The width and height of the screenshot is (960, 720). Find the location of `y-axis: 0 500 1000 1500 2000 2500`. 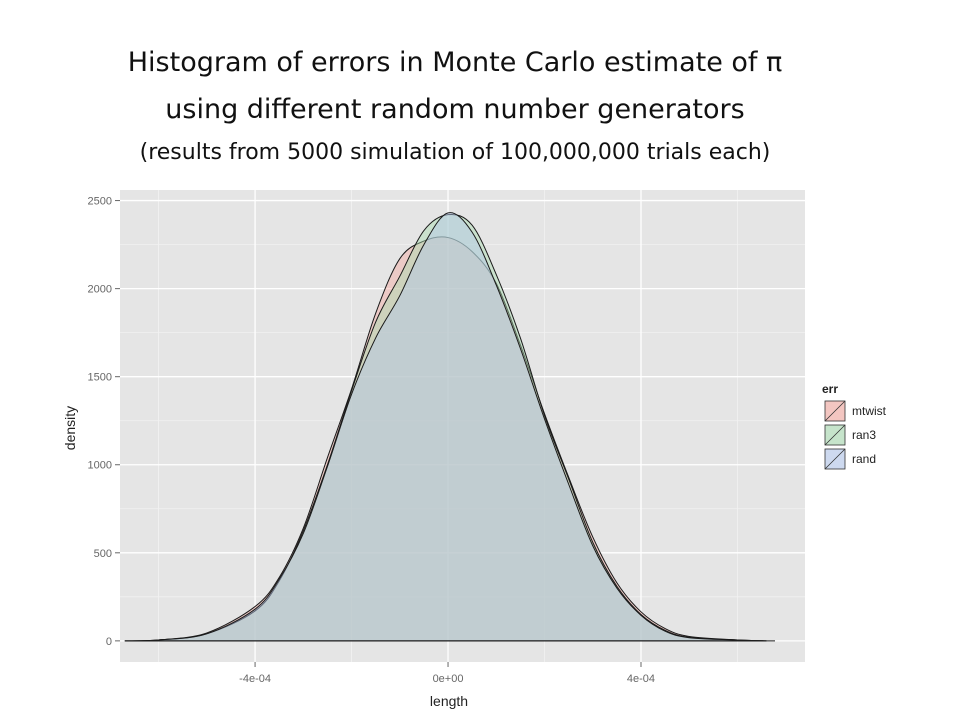

y-axis: 0 500 1000 1500 2000 2500 is located at coordinates (104, 422).